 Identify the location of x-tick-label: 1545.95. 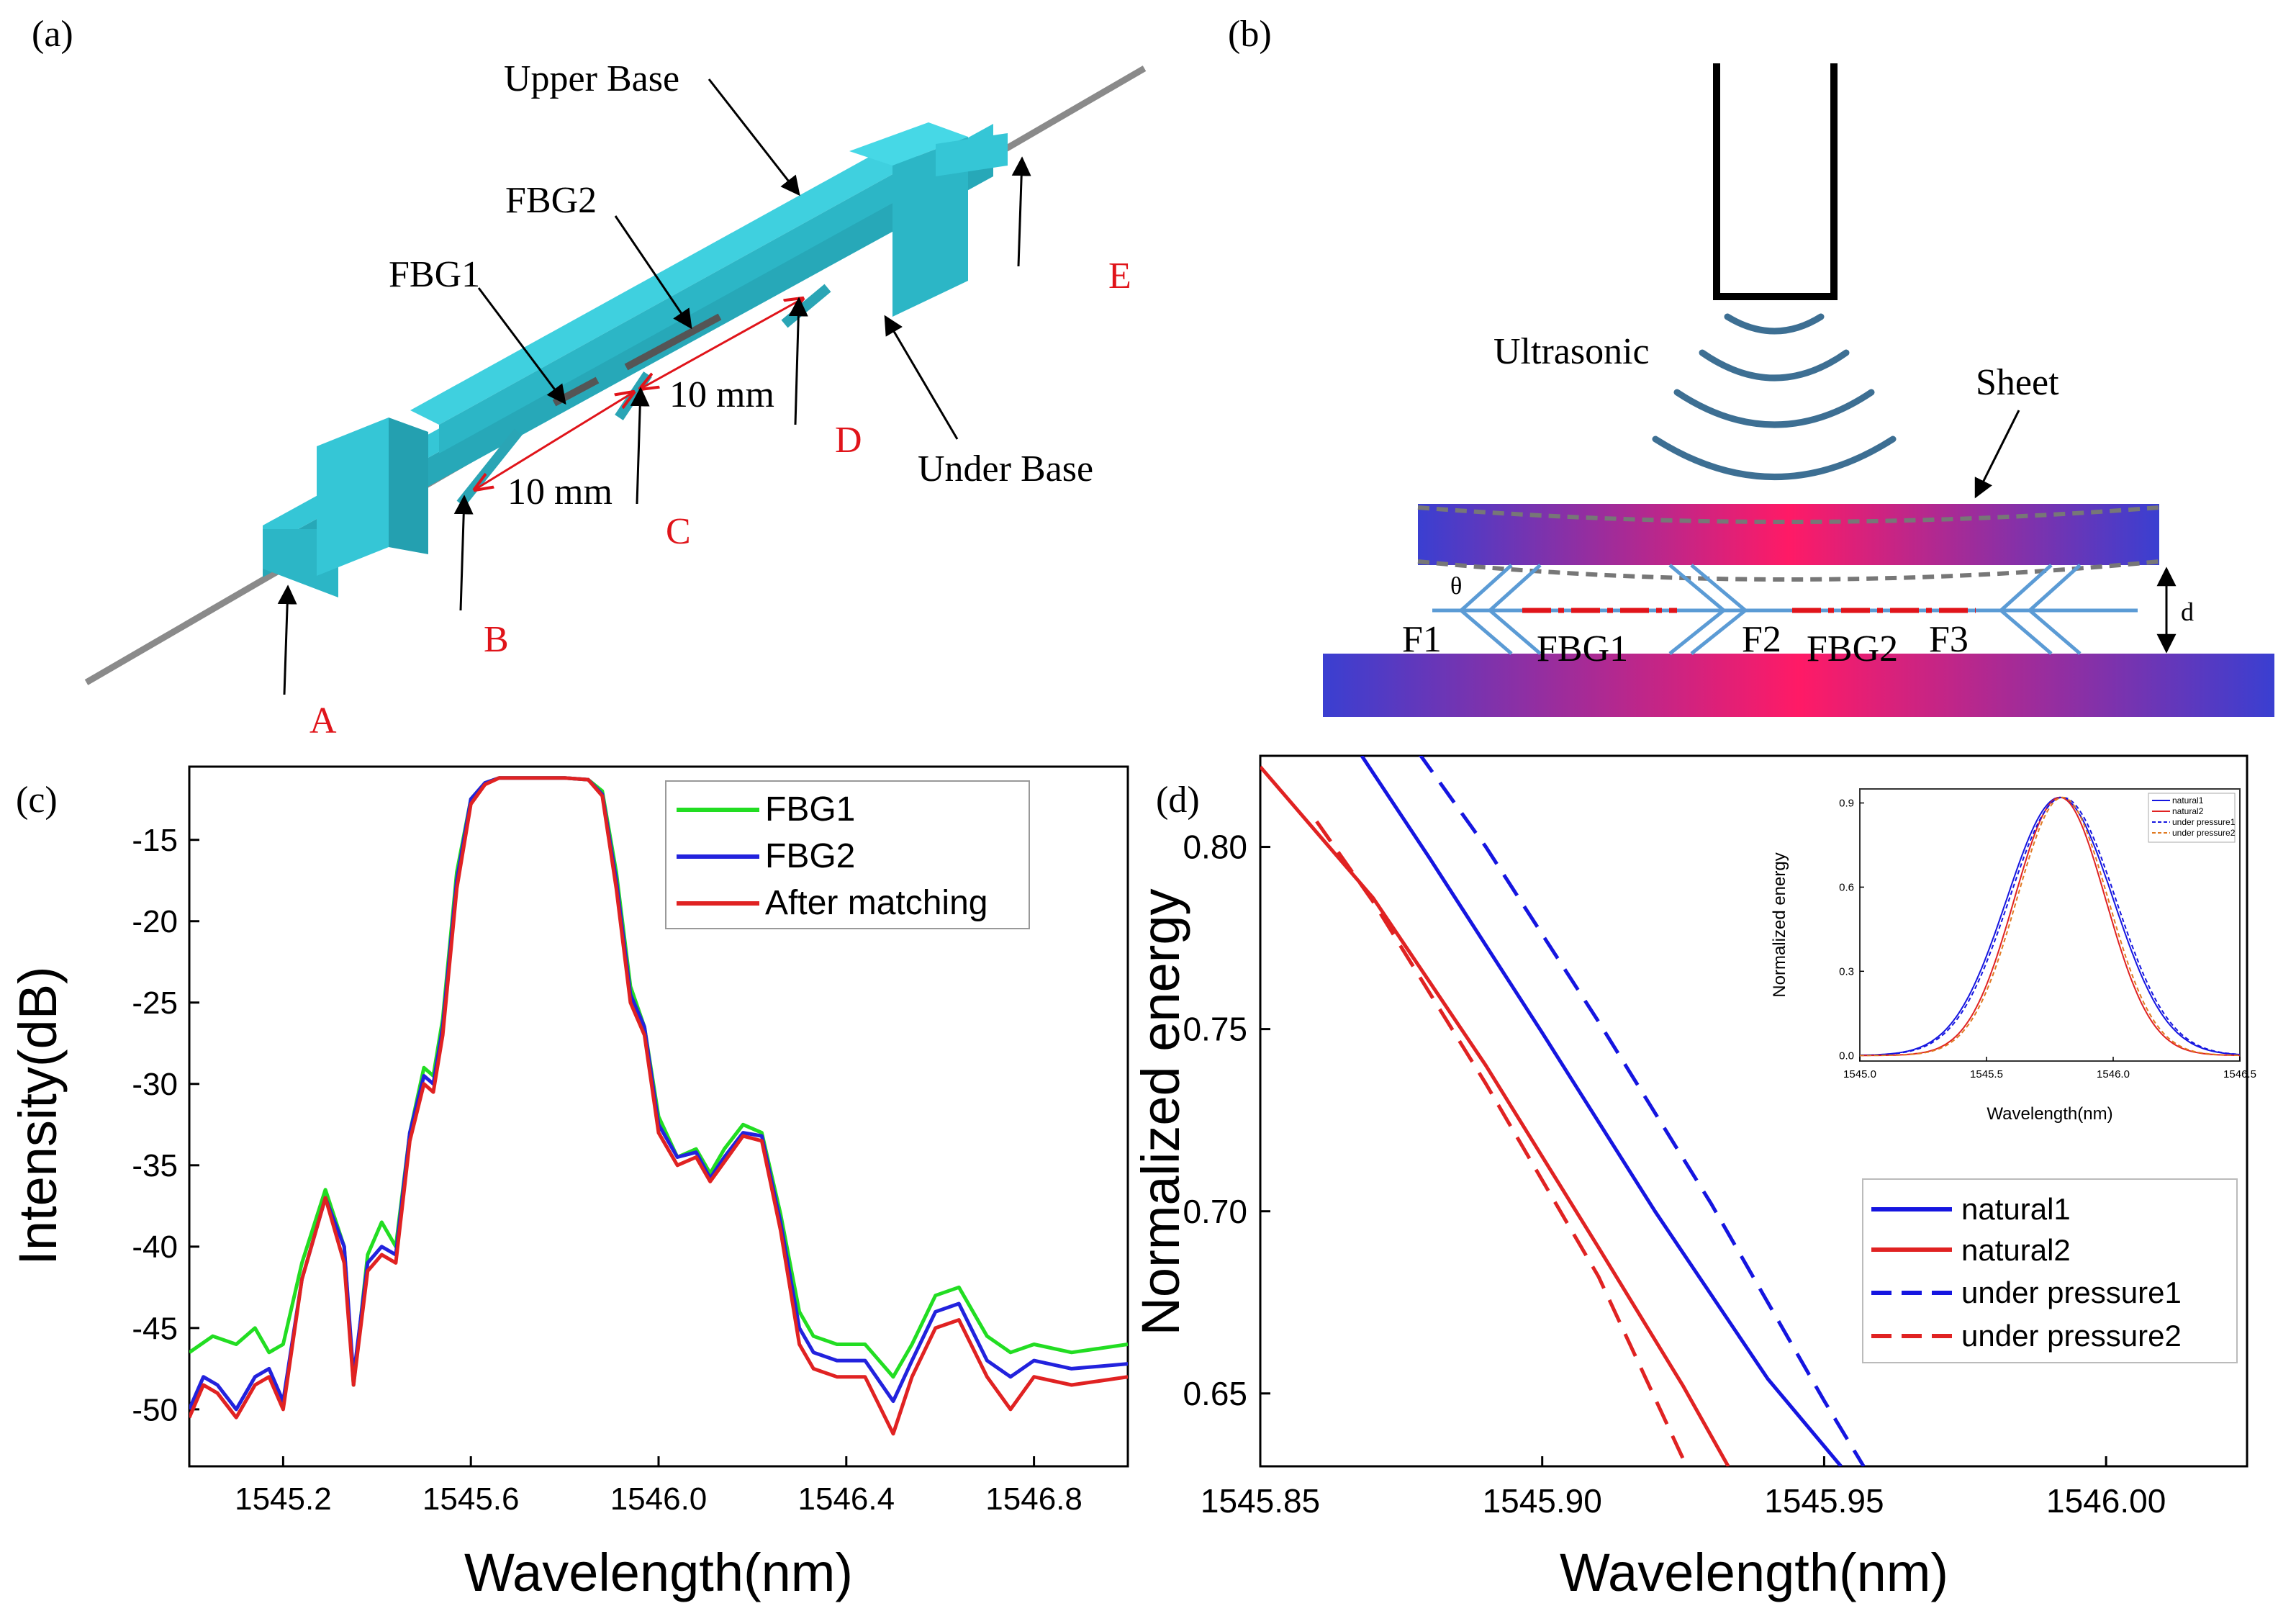
(1824, 1501).